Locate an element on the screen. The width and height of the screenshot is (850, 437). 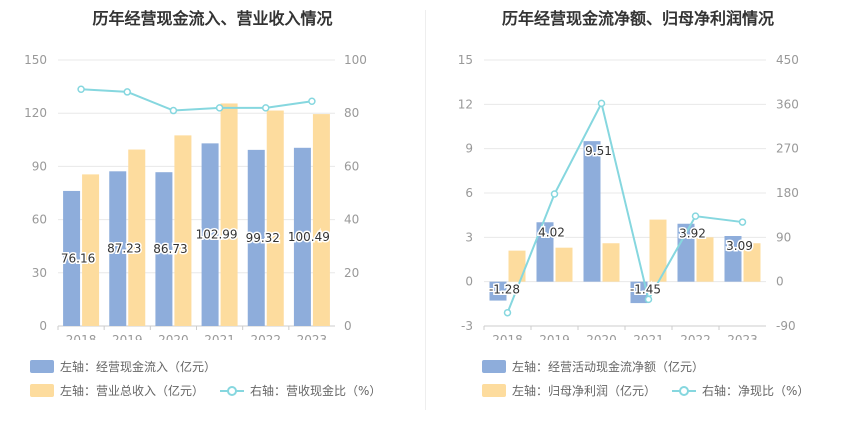
x-tick-label: 2020 is located at coordinates (601, 336).